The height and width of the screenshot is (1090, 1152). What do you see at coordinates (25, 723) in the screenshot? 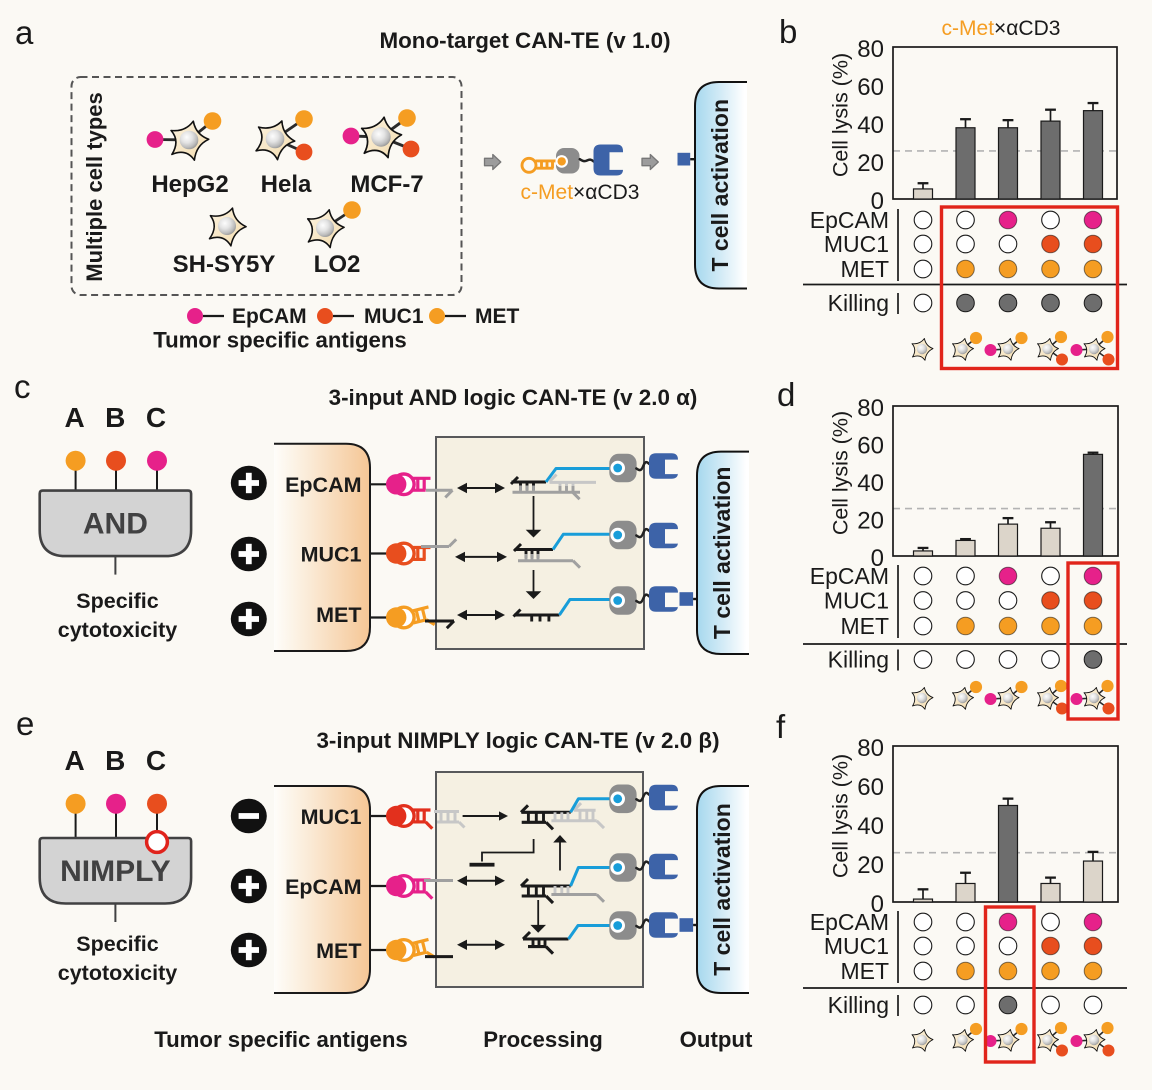
I see `svg-text: e` at bounding box center [25, 723].